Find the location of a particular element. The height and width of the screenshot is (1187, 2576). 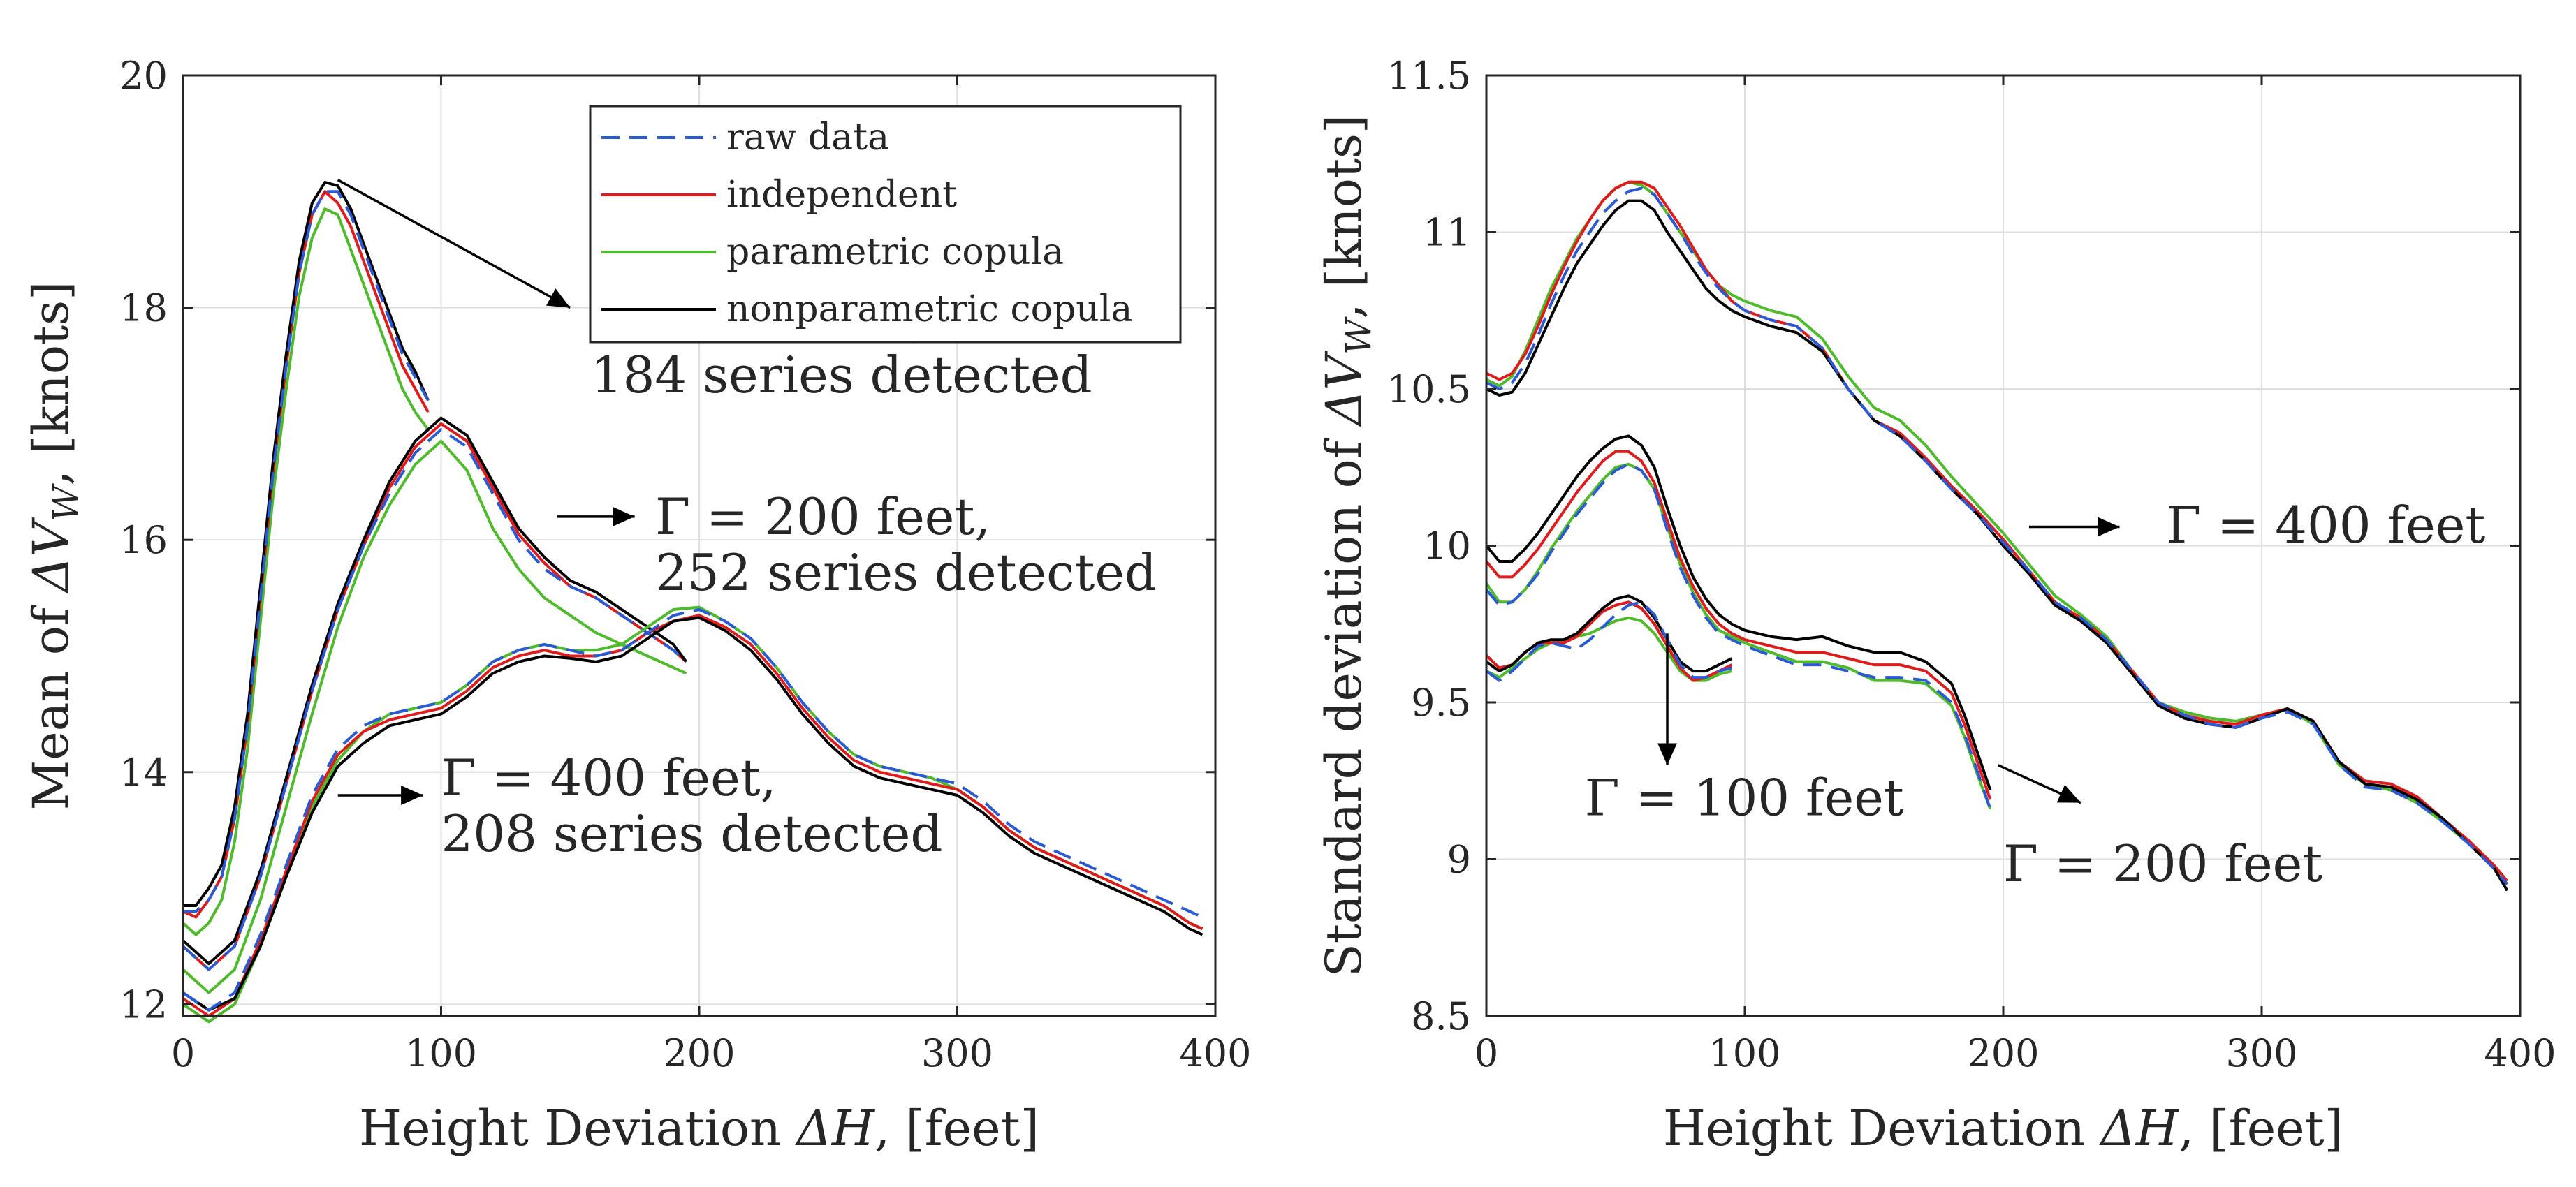

y-axis-title: Mean of ΔVW, [knots] is located at coordinates (54, 546).